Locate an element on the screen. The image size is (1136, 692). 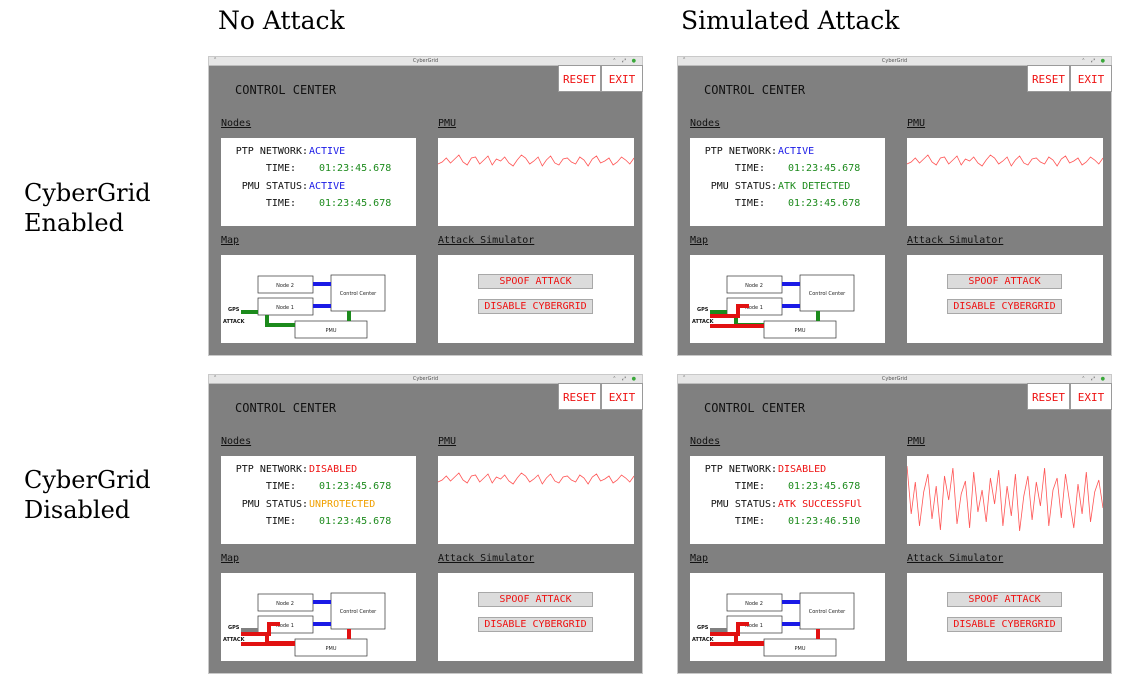
control-center-title: CONTROL CENTER is located at coordinates (286, 90).